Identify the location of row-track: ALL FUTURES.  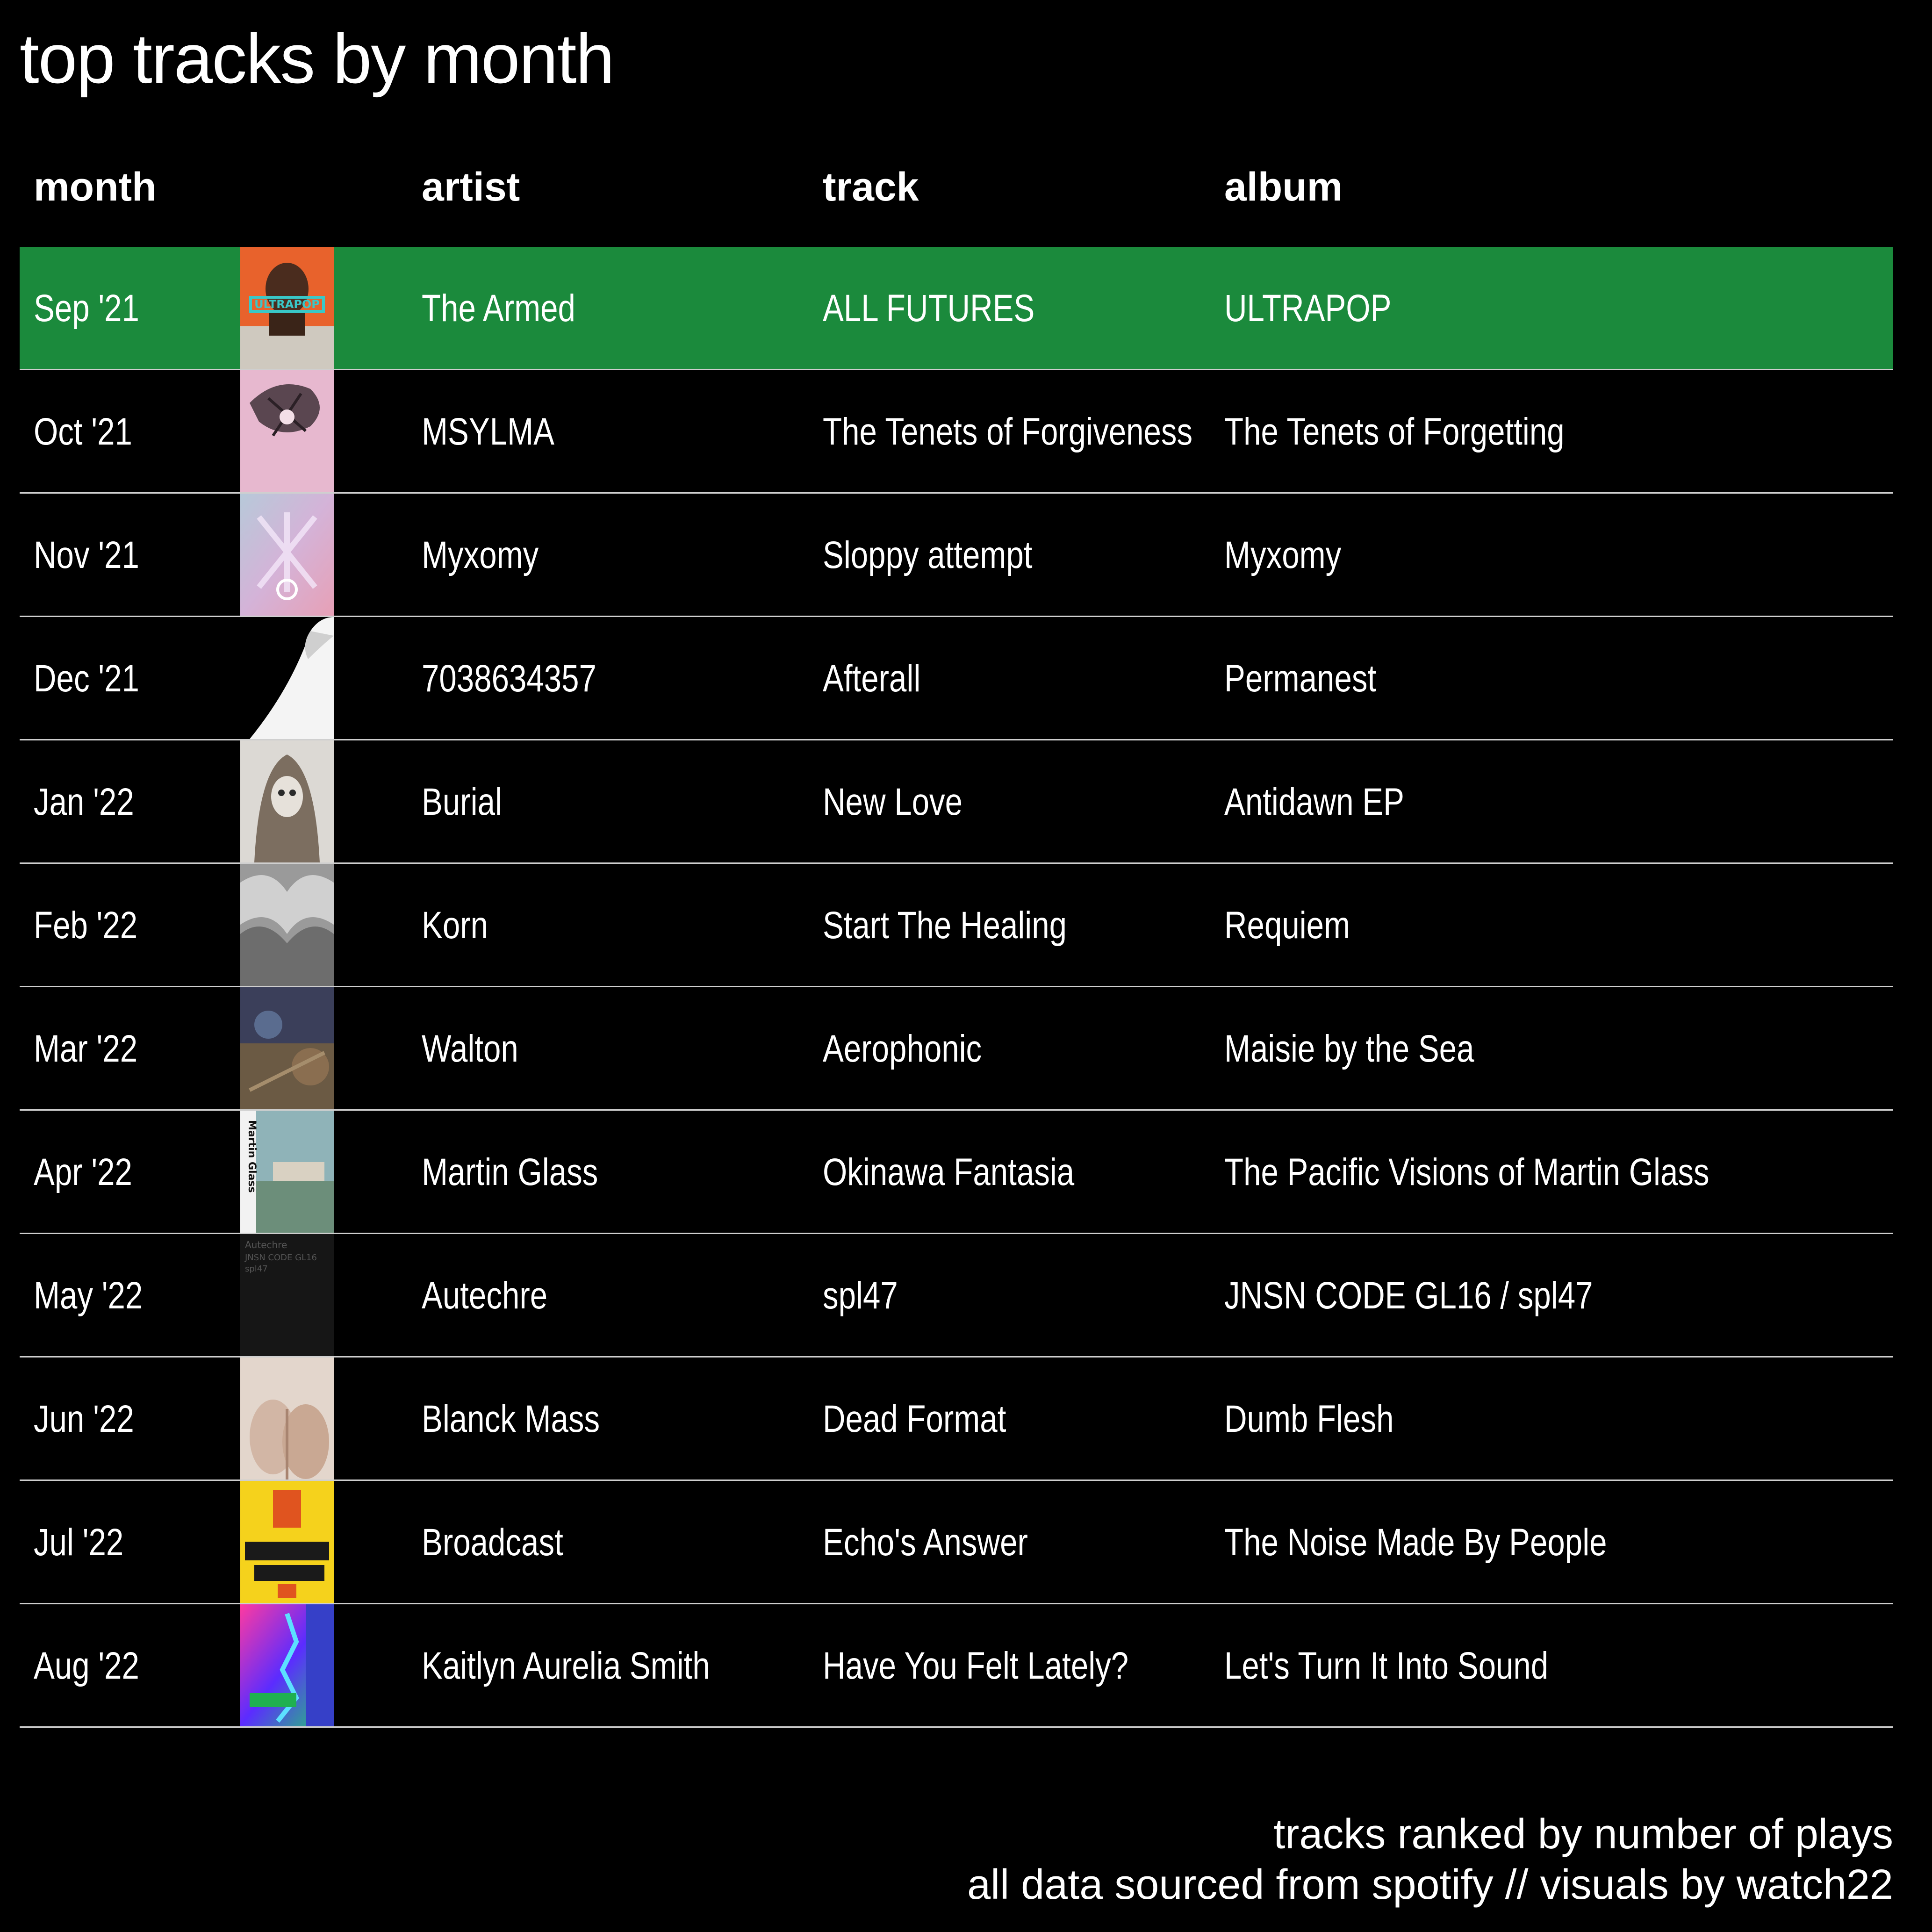
(929, 308).